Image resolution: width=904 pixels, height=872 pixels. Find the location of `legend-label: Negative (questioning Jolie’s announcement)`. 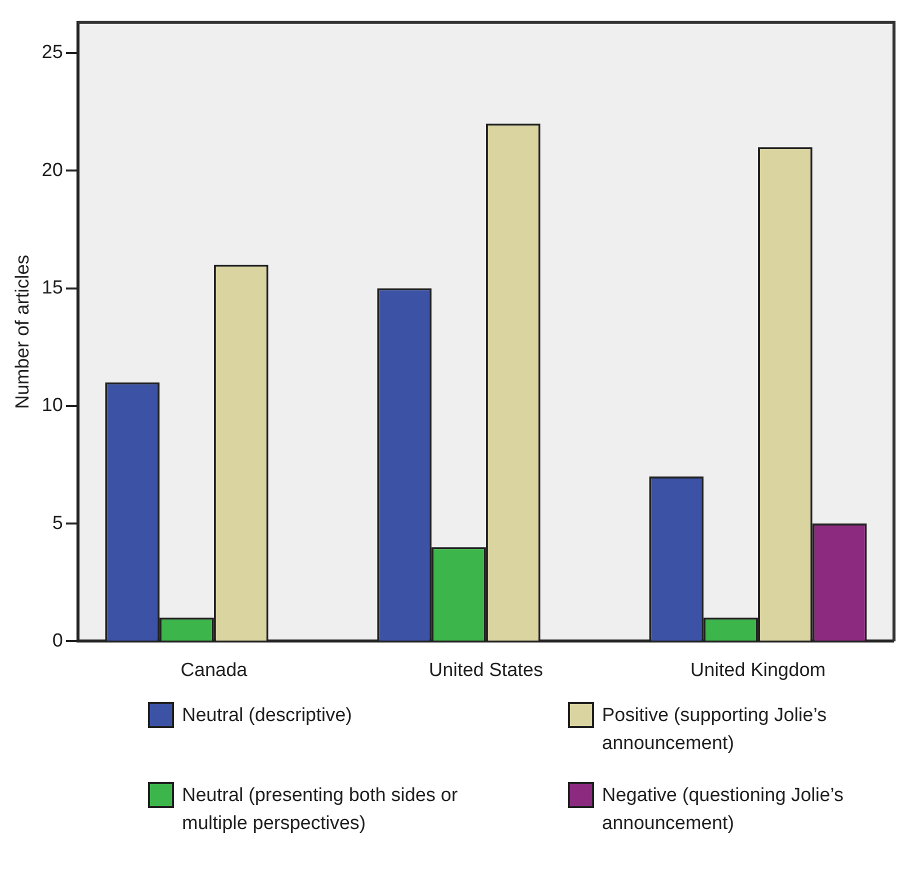

legend-label: Negative (questioning Jolie’s announcement) is located at coordinates (723, 810).